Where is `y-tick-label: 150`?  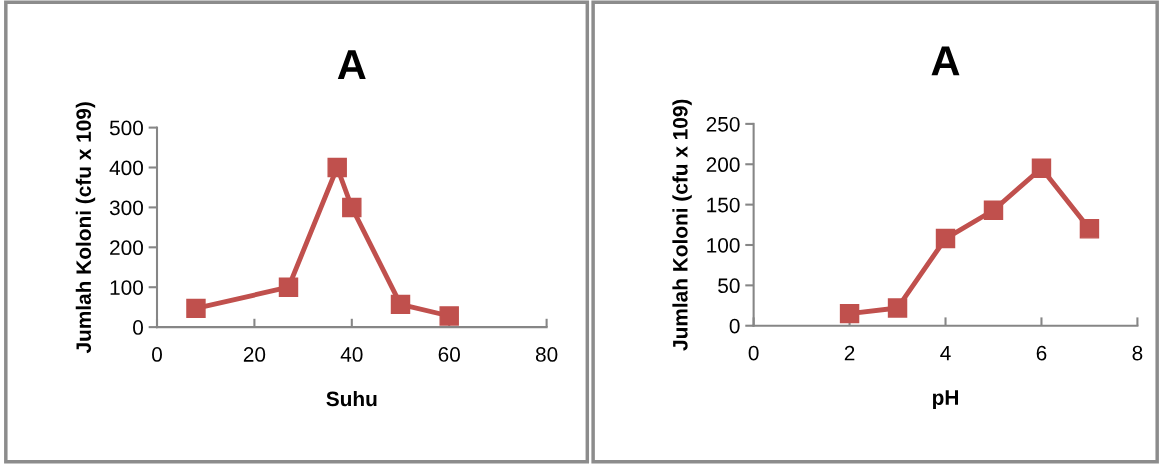 y-tick-label: 150 is located at coordinates (723, 205).